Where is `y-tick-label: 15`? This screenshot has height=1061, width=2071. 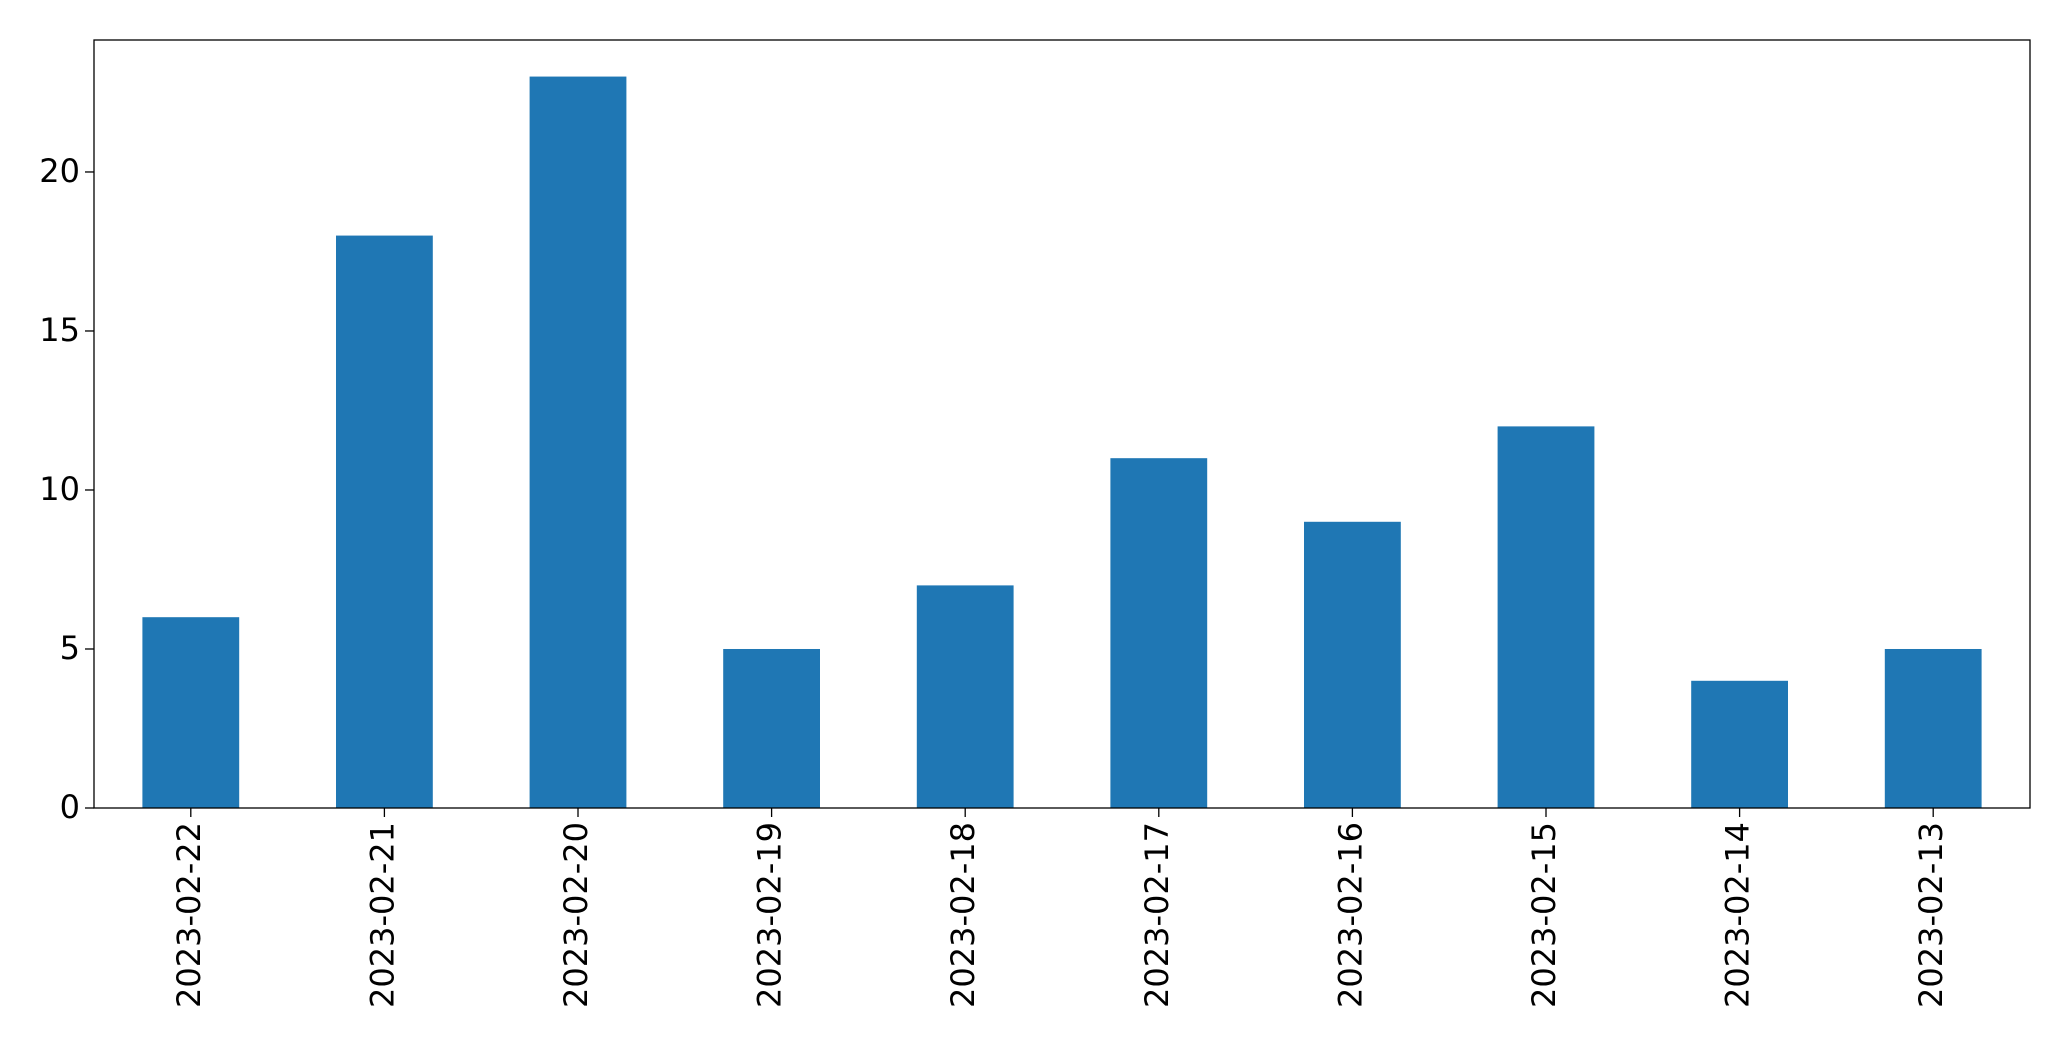
y-tick-label: 15 is located at coordinates (59, 330).